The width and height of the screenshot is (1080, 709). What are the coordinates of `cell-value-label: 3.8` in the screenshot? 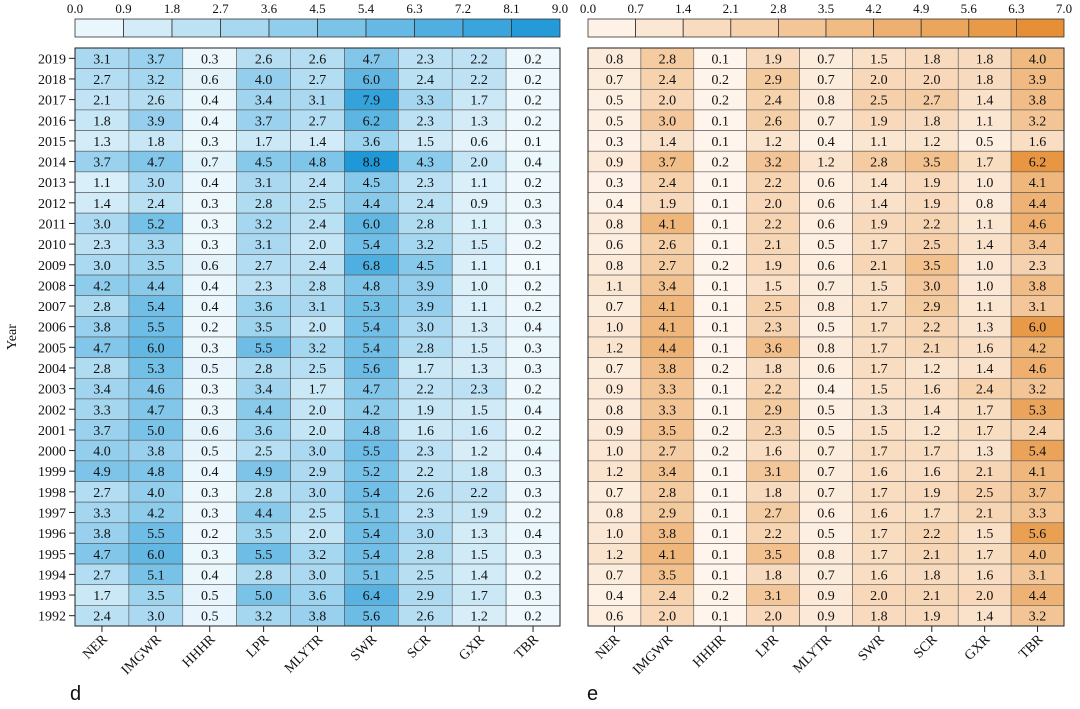 It's located at (102, 328).